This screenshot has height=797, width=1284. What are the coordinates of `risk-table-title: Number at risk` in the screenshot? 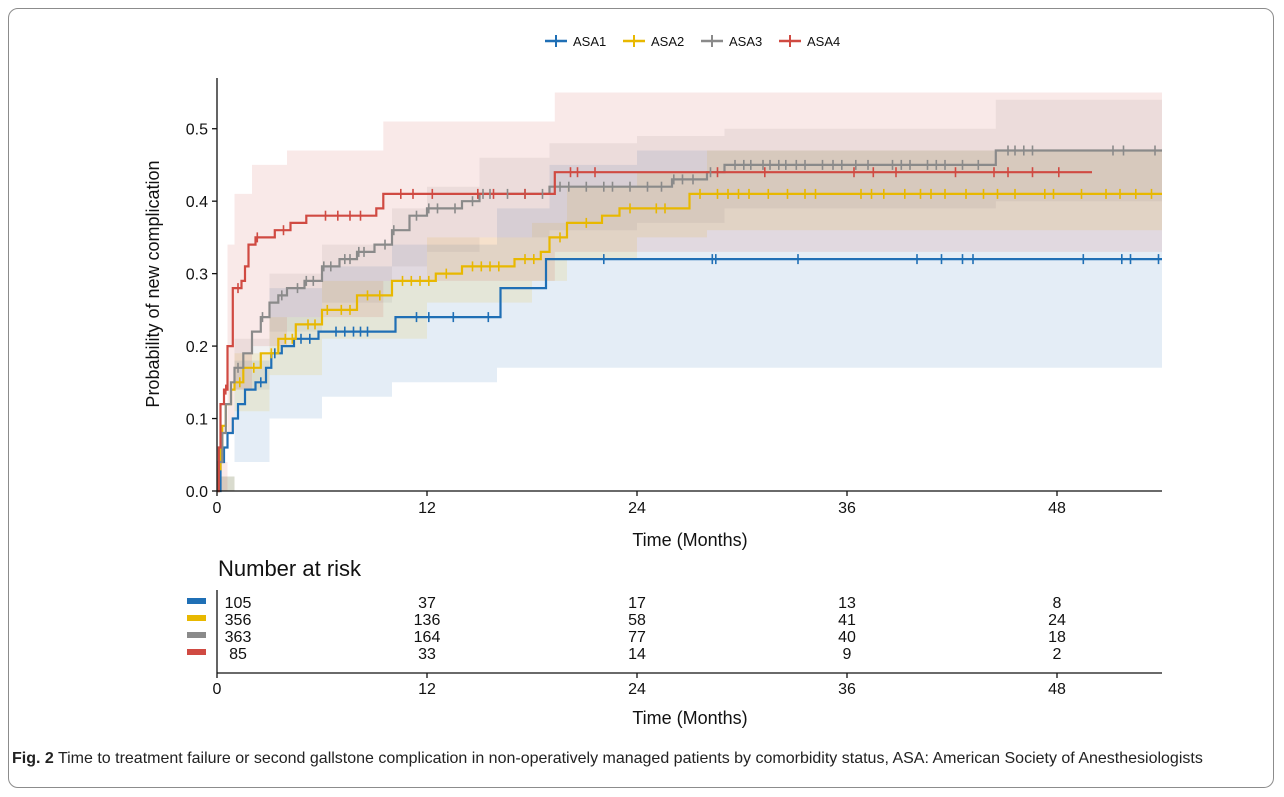 It's located at (290, 568).